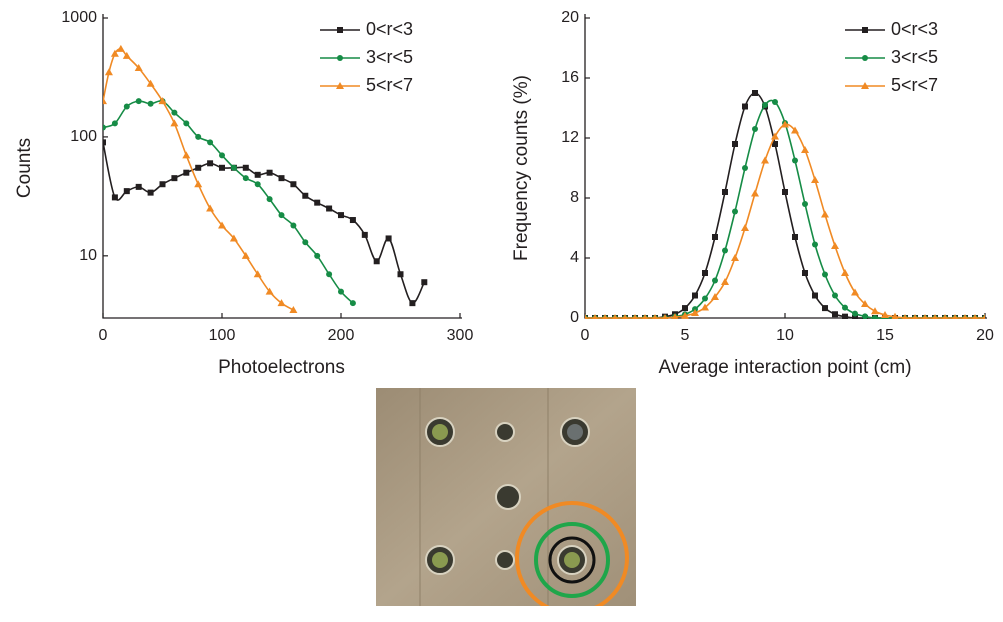 This screenshot has height=622, width=1003. Describe the element at coordinates (83, 136) in the screenshot. I see `y-tick-label: 100` at that location.